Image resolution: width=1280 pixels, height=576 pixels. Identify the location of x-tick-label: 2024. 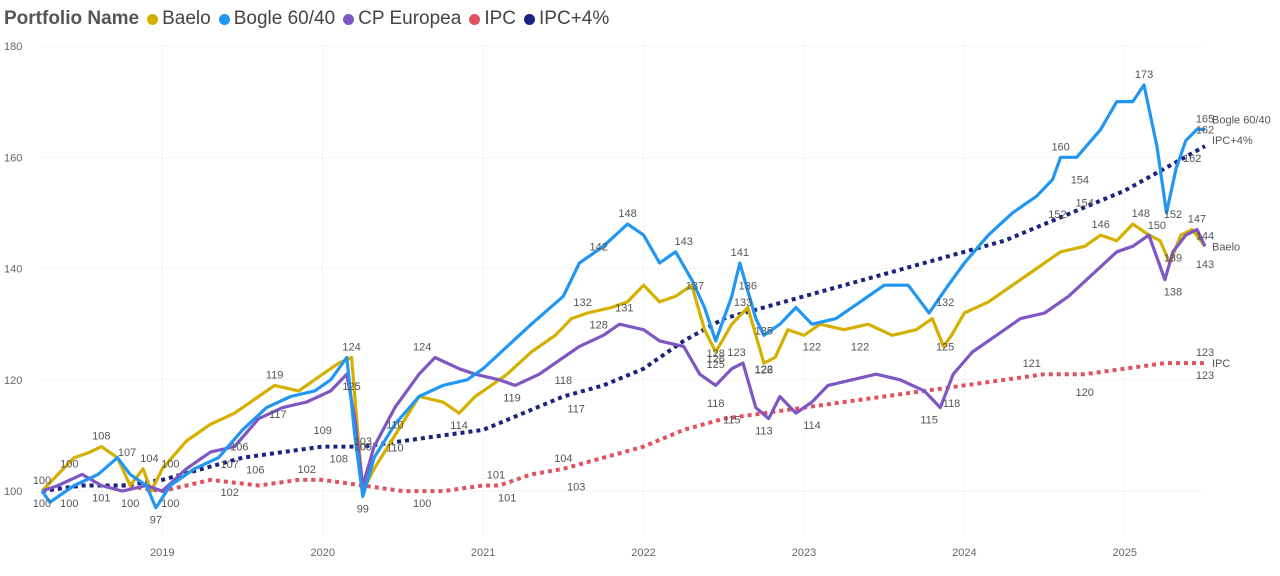
(964, 553).